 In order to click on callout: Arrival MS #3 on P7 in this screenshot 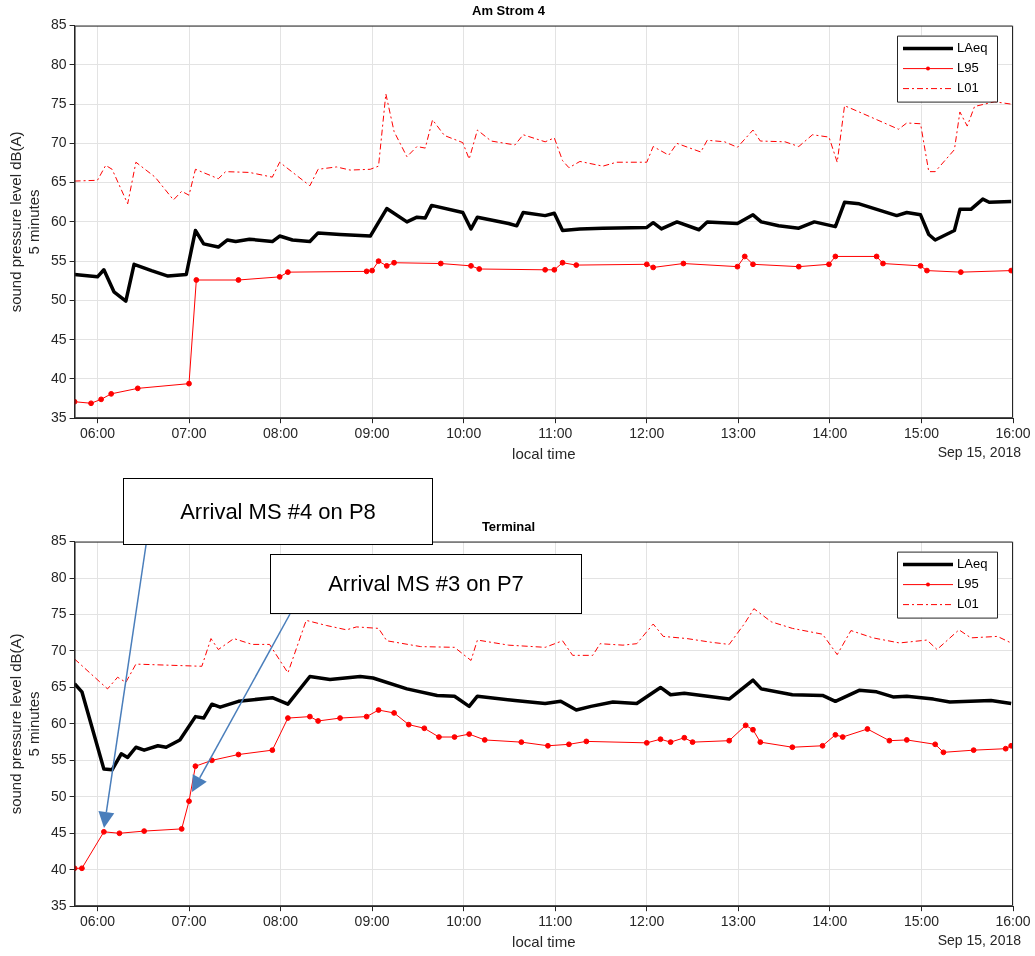, I will do `click(426, 584)`.